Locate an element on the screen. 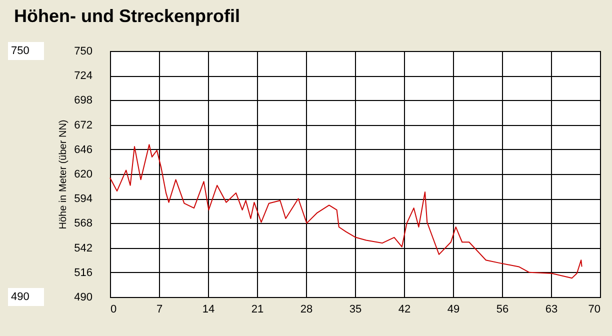 Image resolution: width=612 pixels, height=336 pixels. x-tick-label: 63 is located at coordinates (551, 310).